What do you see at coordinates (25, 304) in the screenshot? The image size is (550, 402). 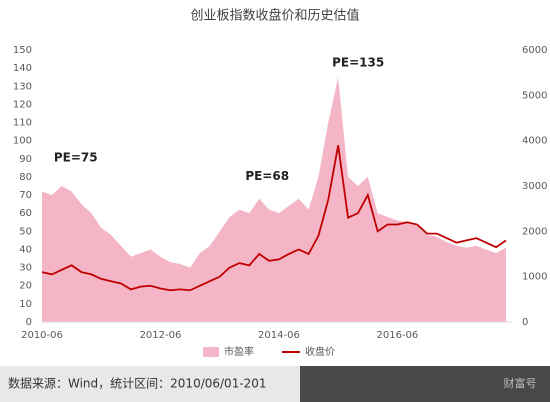 I see `y-tick-label: 10` at bounding box center [25, 304].